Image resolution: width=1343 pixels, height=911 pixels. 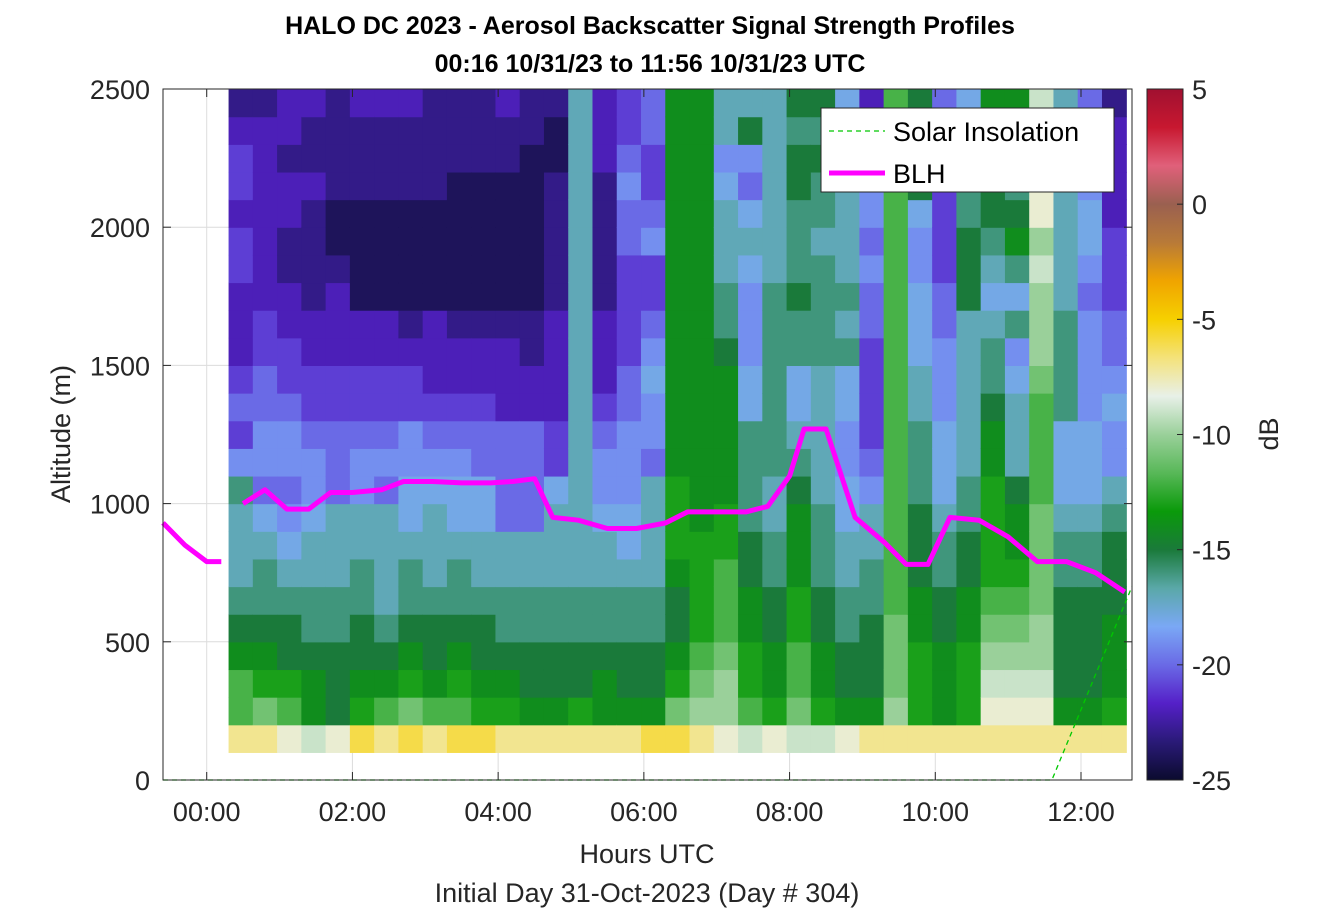 What do you see at coordinates (1199, 205) in the screenshot?
I see `colorbar-tick-label: 0` at bounding box center [1199, 205].